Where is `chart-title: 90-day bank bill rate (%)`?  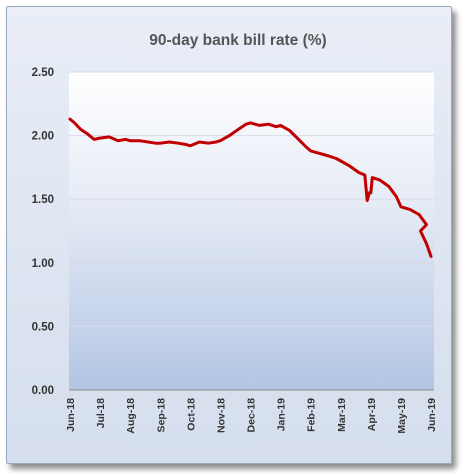 chart-title: 90-day bank bill rate (%) is located at coordinates (237, 40).